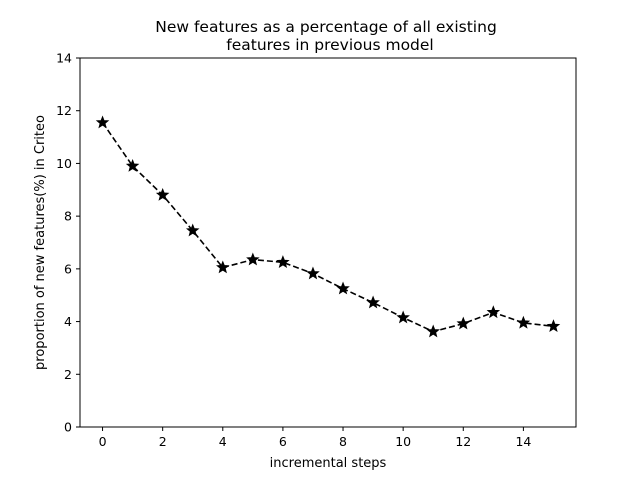  Describe the element at coordinates (315, 438) in the screenshot. I see `x-axis: 0 2 4 6 8 10 12 14` at that location.